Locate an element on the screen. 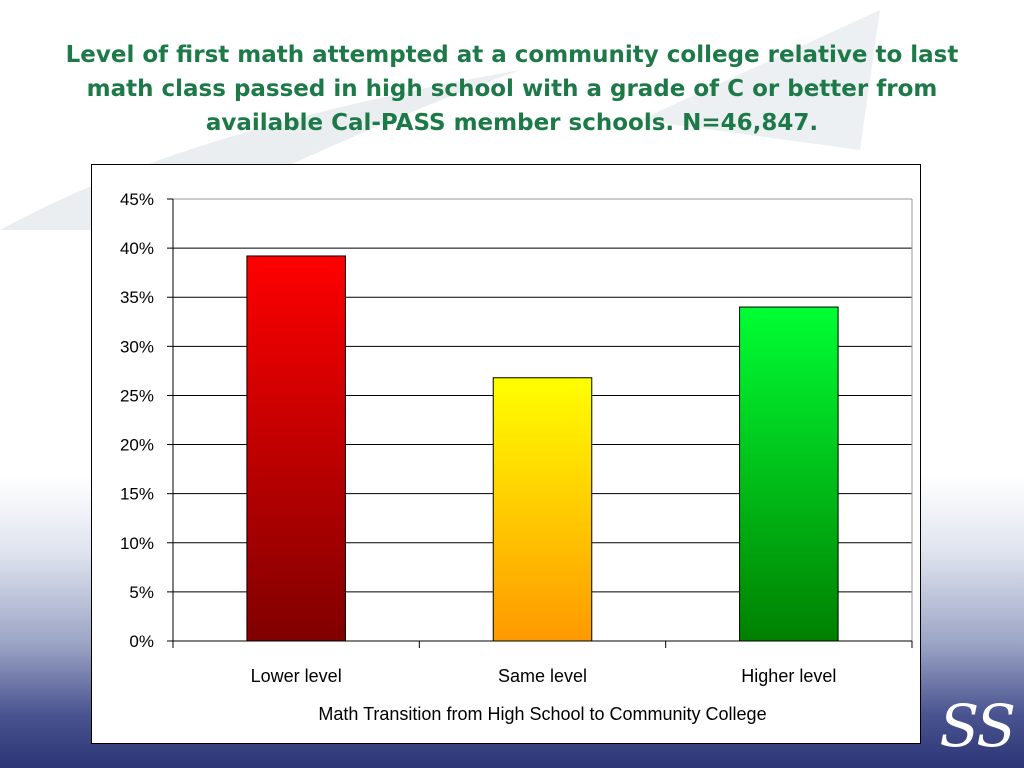 This screenshot has height=768, width=1024. cal-pass-logo: SS is located at coordinates (977, 726).